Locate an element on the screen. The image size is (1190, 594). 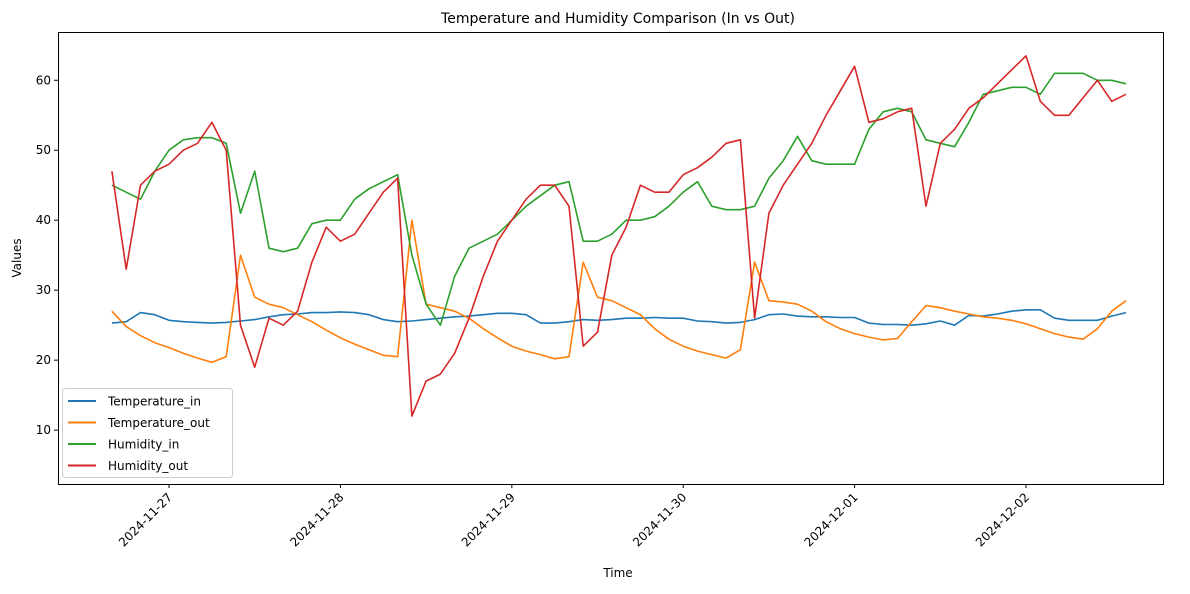
legend-label: Temperature_in is located at coordinates (154, 402).